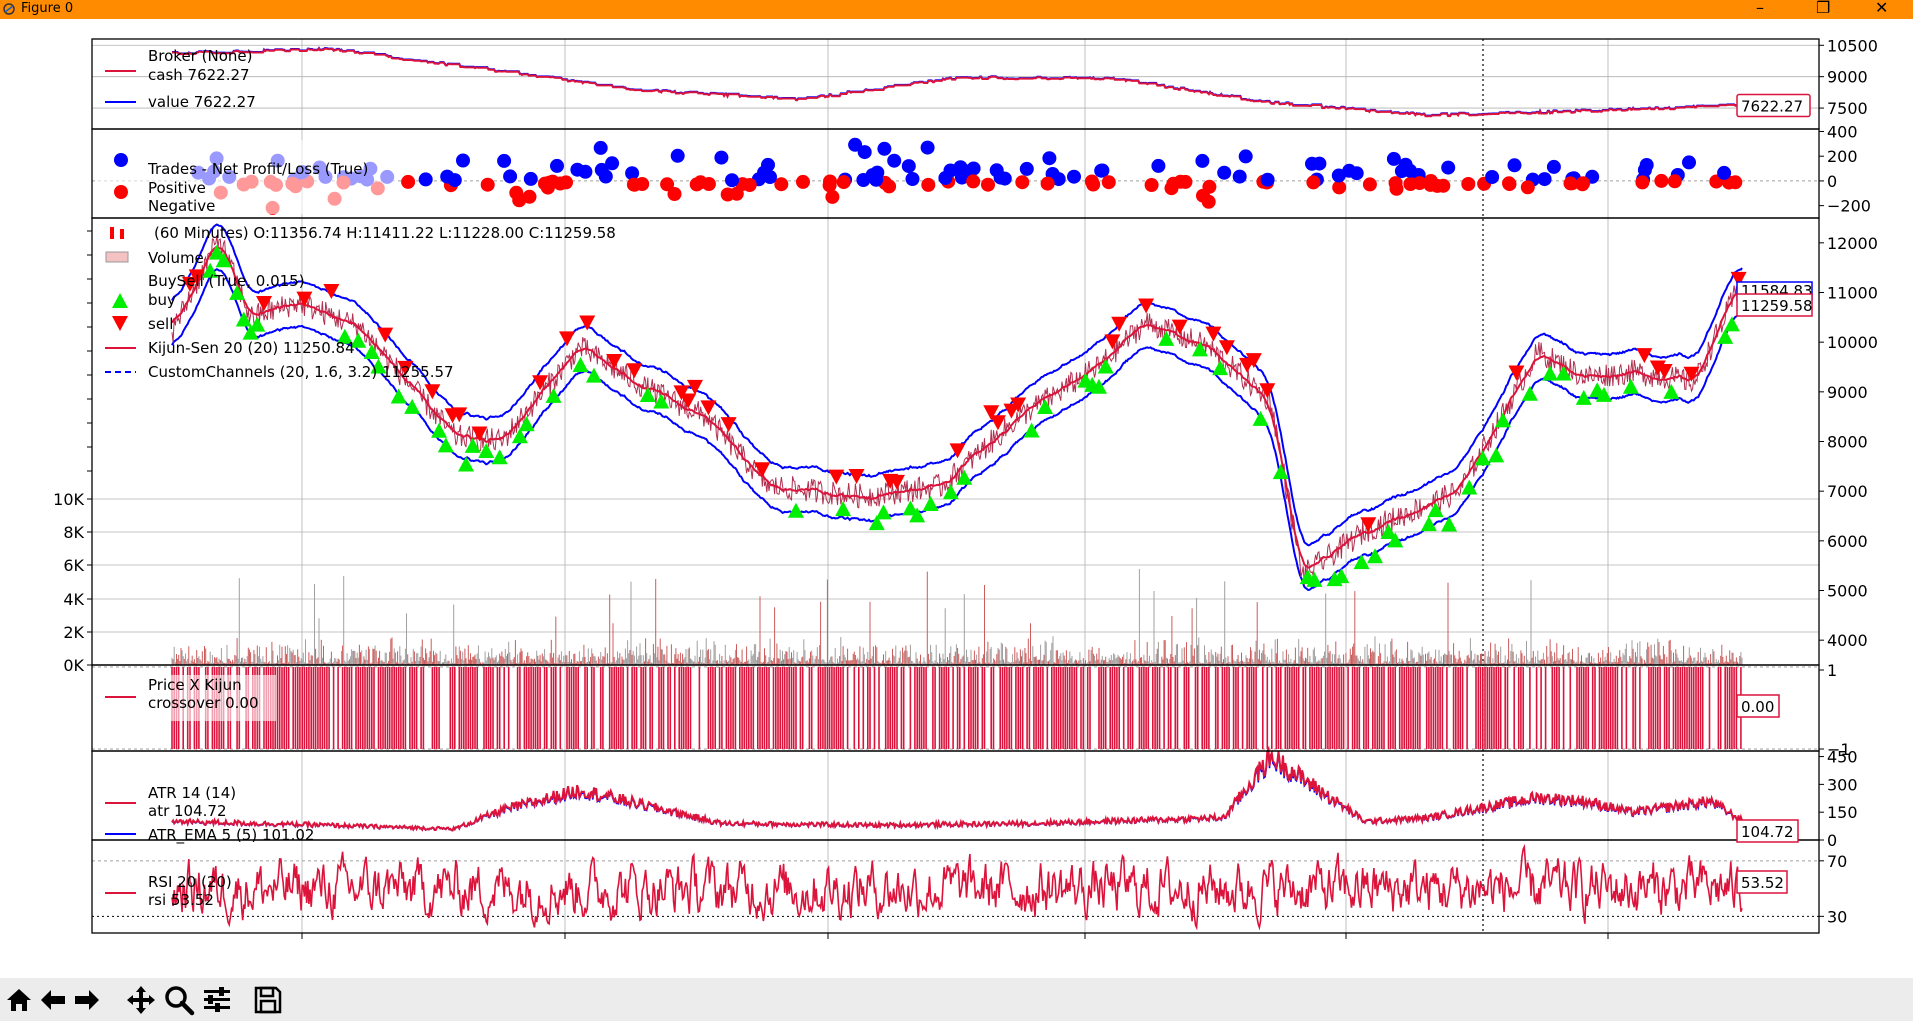 This screenshot has width=1913, height=1021. Describe the element at coordinates (190, 882) in the screenshot. I see `rsi-legend-title: RSI 20 (20)` at that location.